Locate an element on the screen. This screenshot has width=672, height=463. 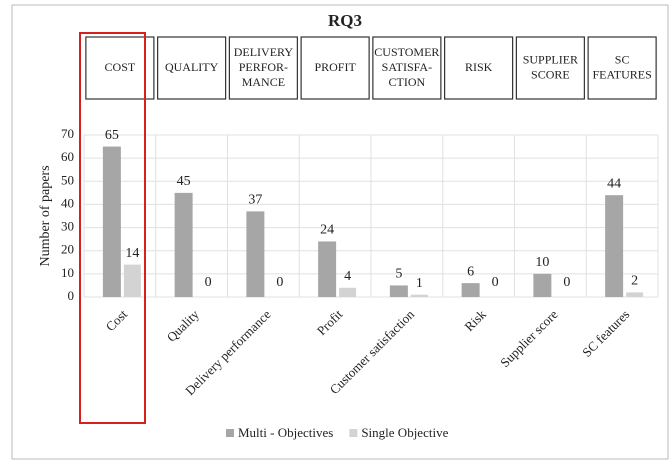
value-label: 10 is located at coordinates (542, 262).